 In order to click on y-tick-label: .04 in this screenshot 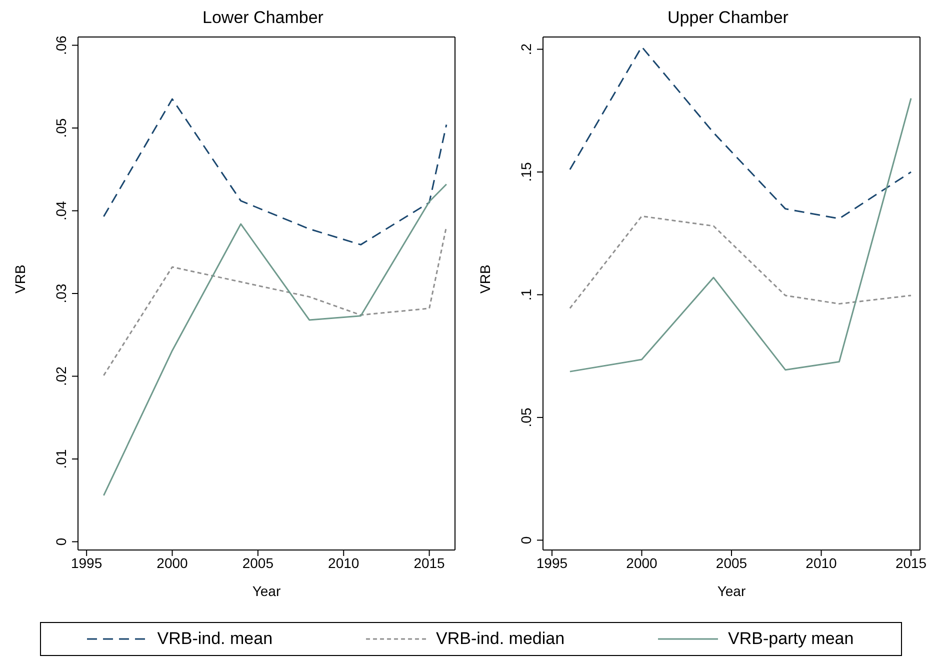, I will do `click(61, 210)`.